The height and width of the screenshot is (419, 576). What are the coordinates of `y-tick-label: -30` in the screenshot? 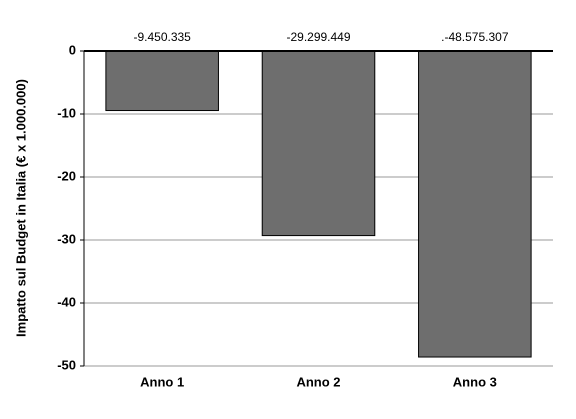 It's located at (66, 238).